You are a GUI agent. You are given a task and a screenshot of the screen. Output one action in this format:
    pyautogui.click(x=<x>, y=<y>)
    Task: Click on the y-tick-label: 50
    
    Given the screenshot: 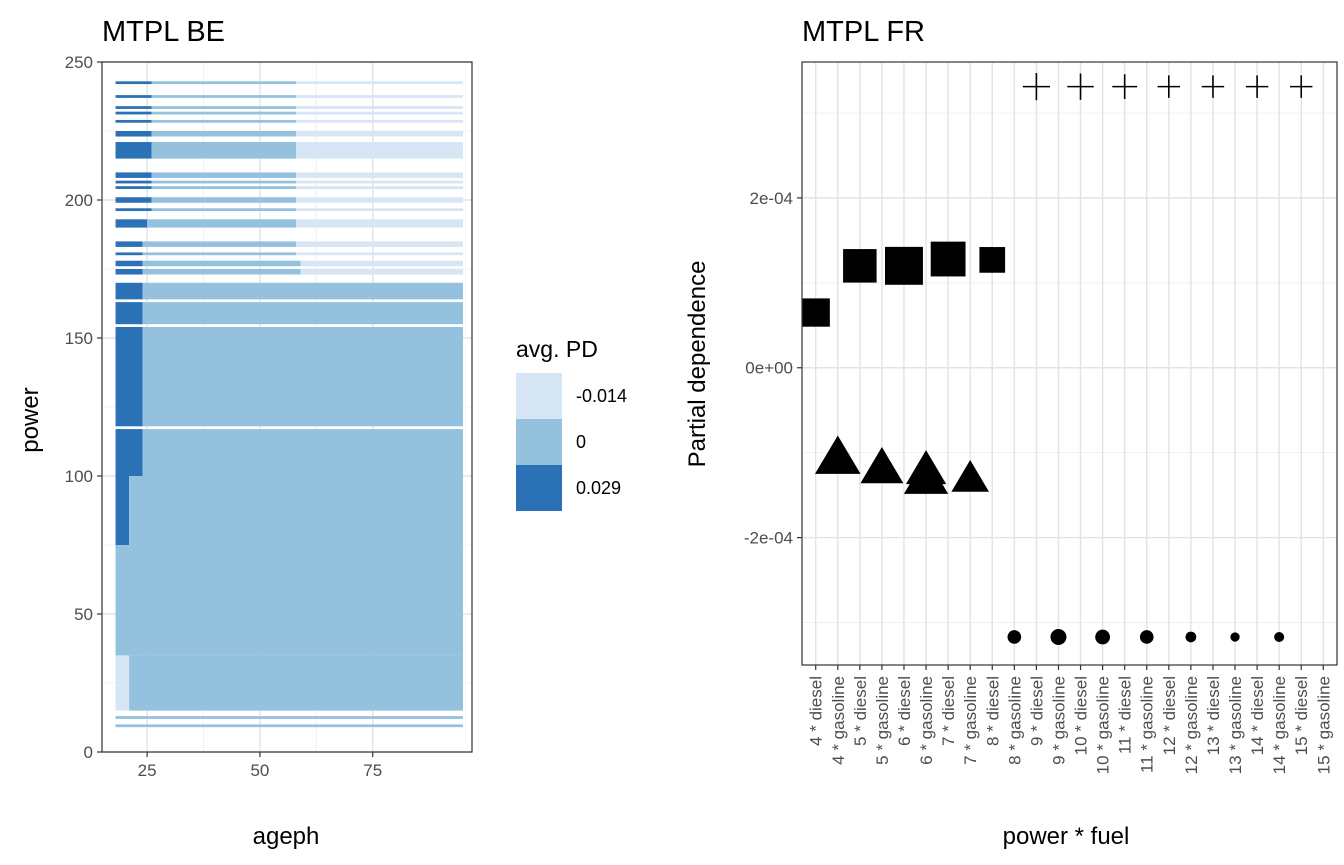 What is the action you would take?
    pyautogui.click(x=83, y=614)
    